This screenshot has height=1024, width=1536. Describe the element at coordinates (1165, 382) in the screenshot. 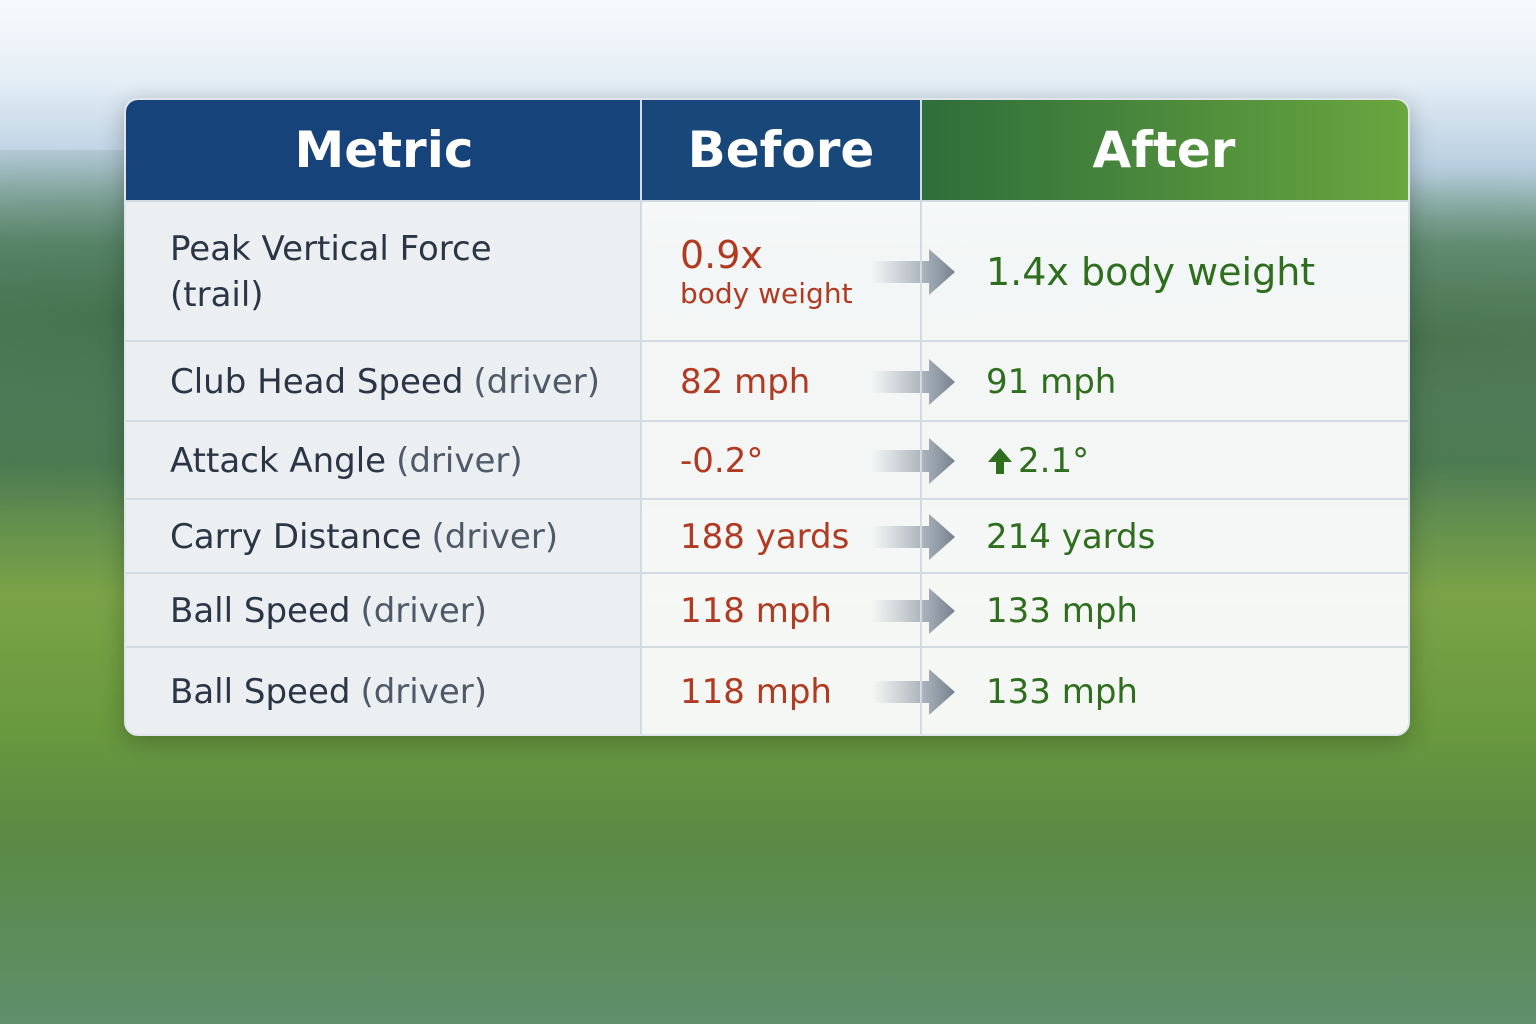

I see `after-cell: 91 mph` at that location.